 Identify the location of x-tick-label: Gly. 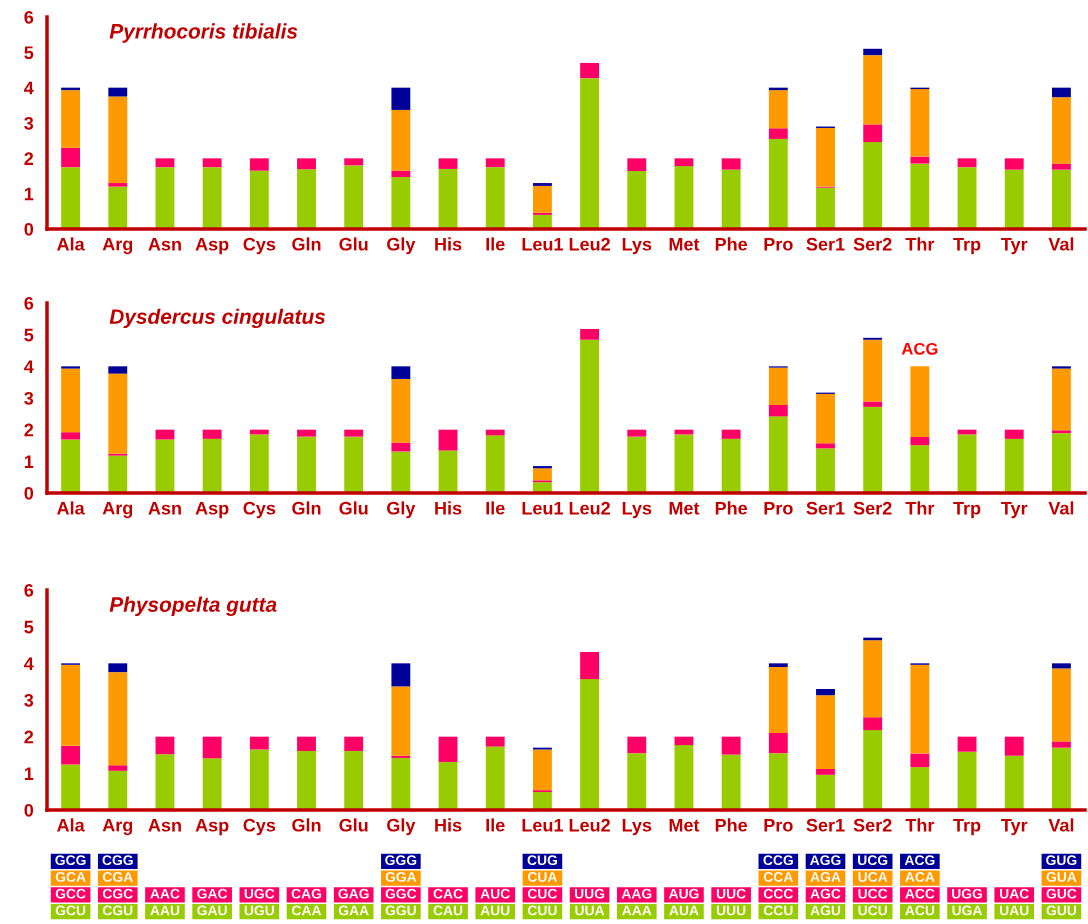
(401, 246).